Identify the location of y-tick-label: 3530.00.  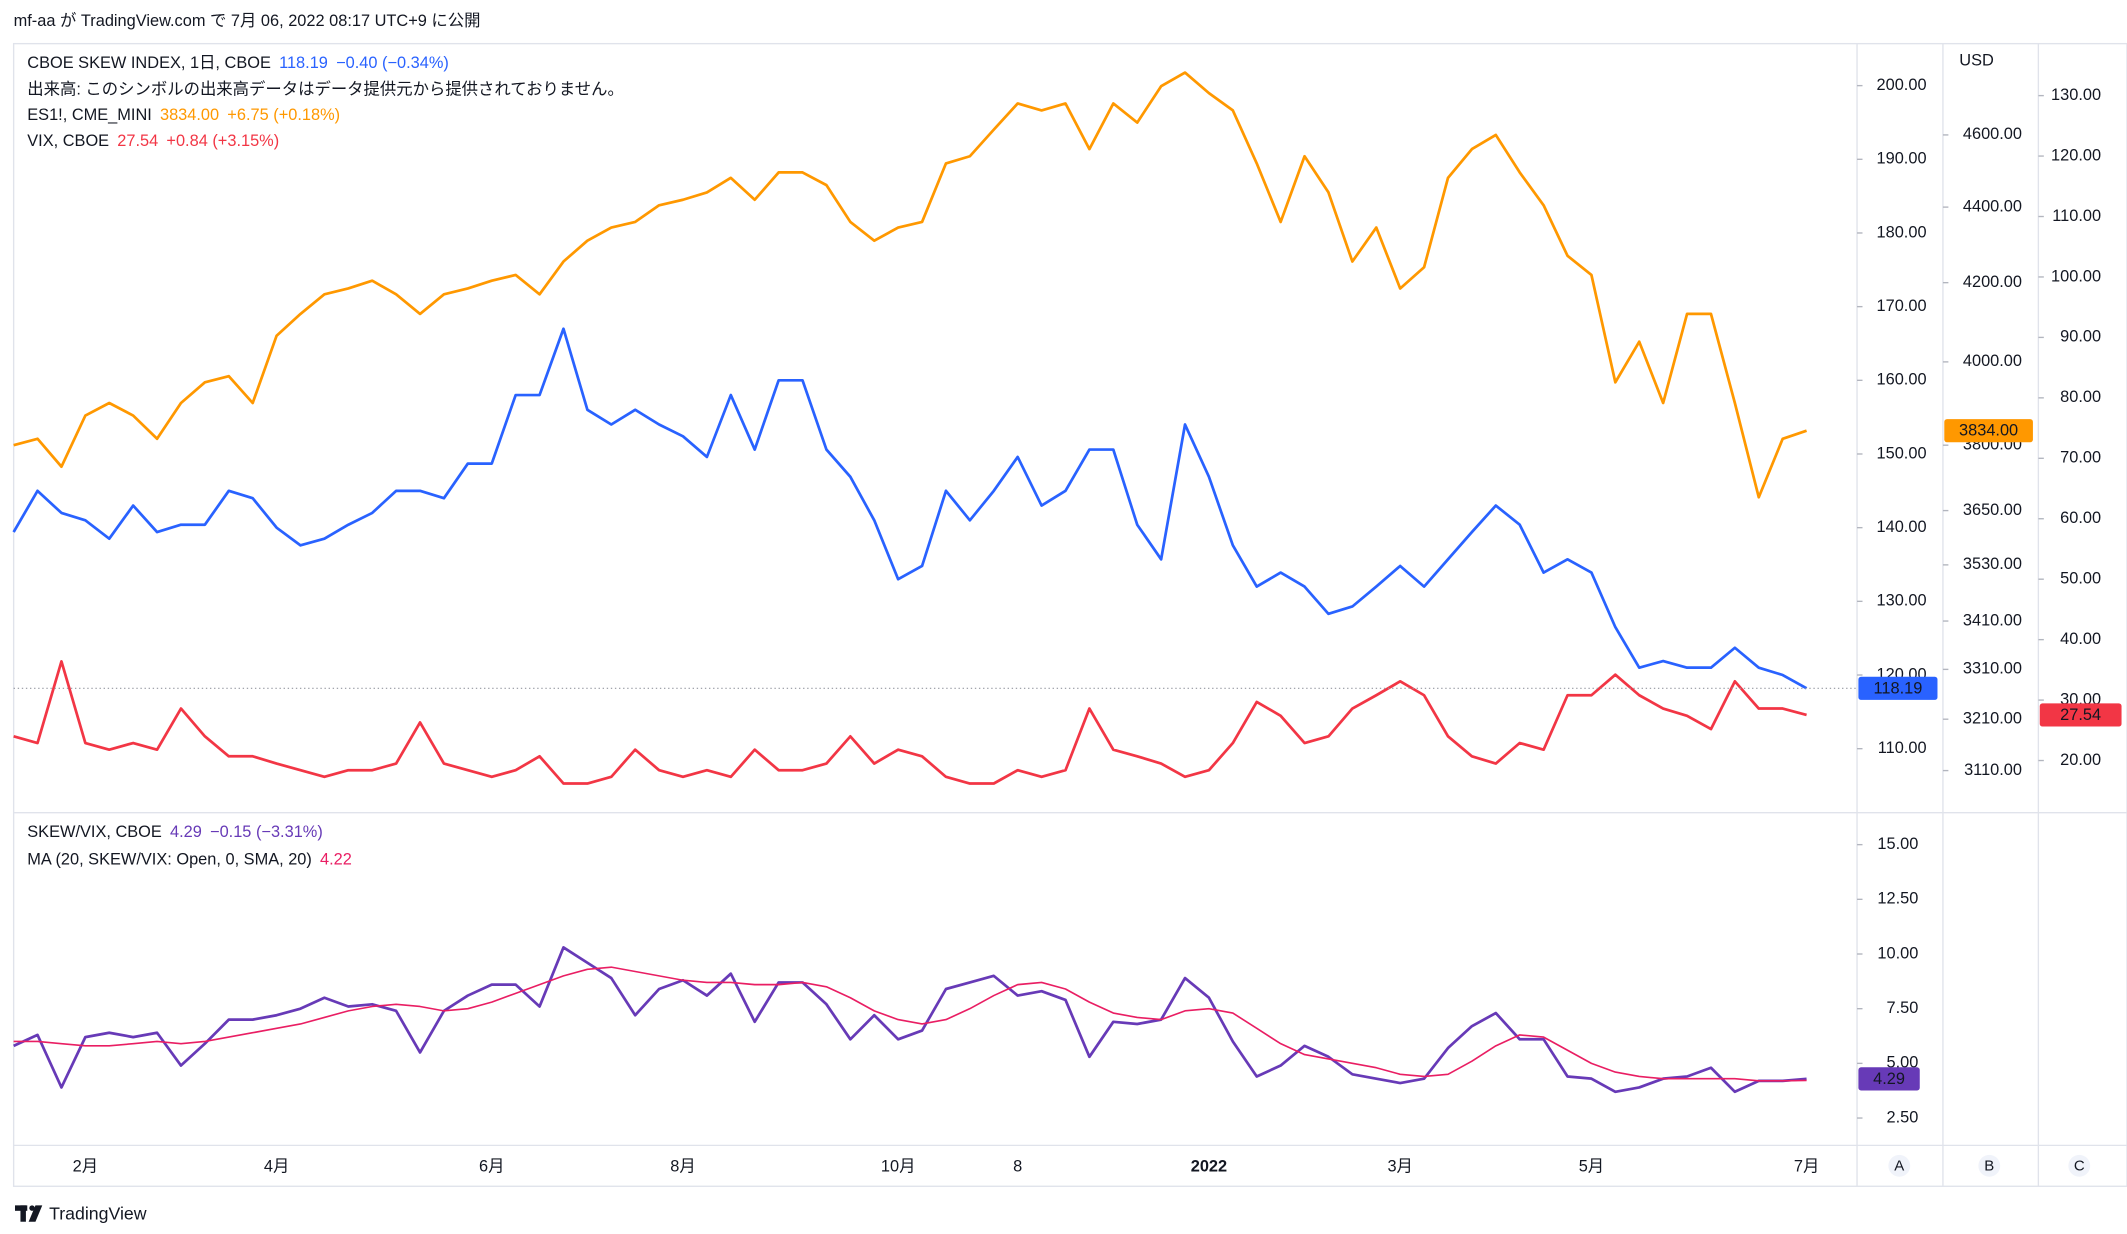
(1992, 564).